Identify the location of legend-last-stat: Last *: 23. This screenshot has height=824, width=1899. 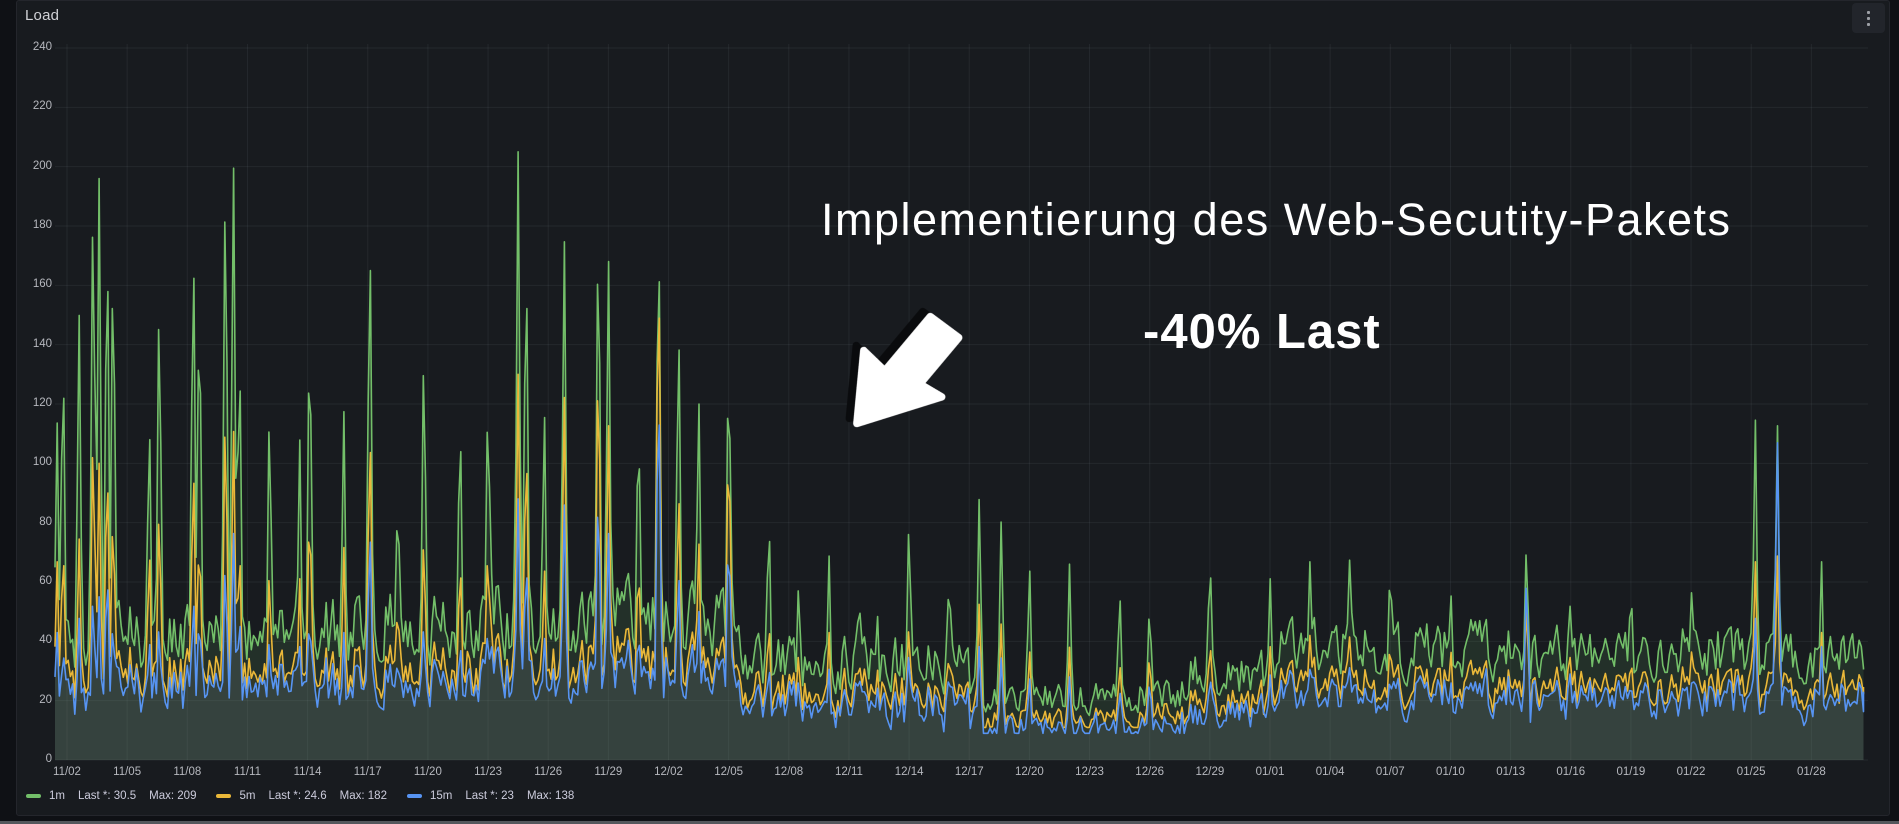
(489, 796).